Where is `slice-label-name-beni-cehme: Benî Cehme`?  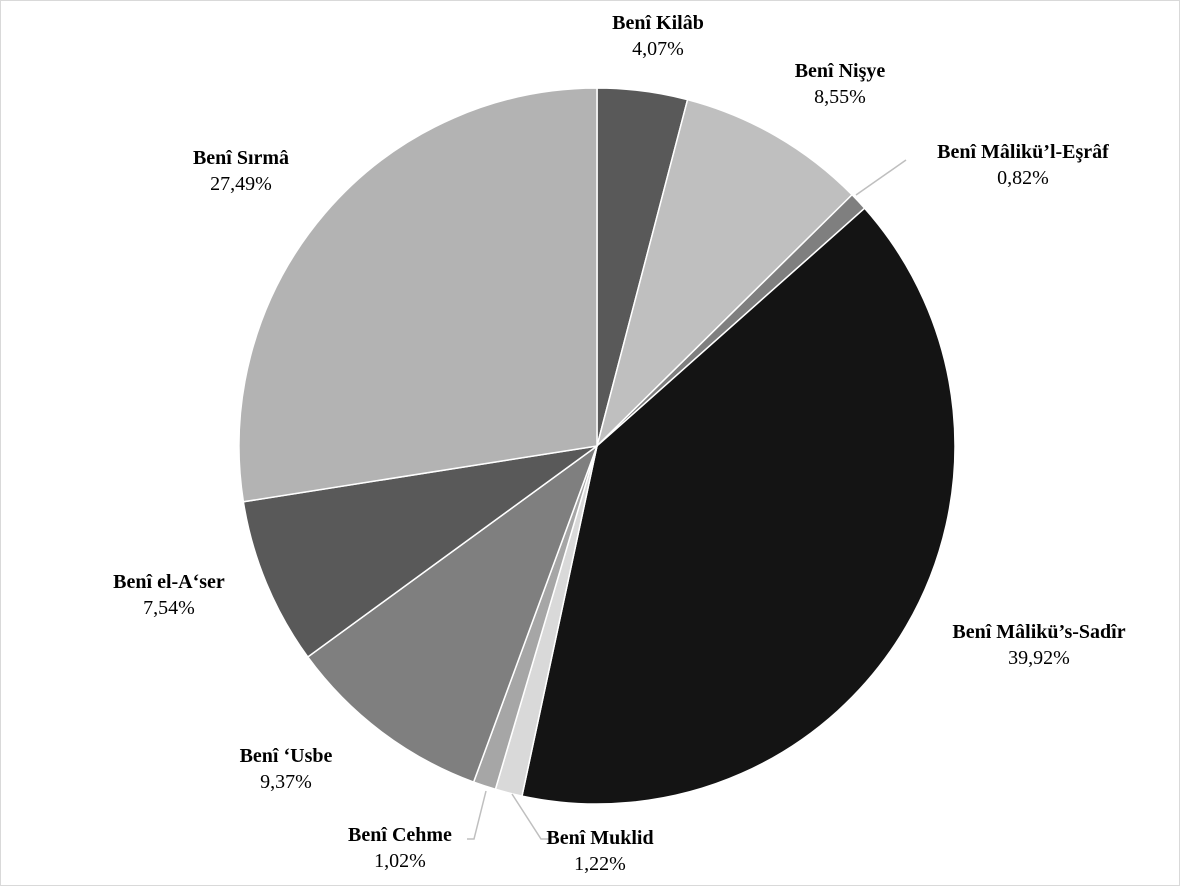
slice-label-name-beni-cehme: Benî Cehme is located at coordinates (400, 835).